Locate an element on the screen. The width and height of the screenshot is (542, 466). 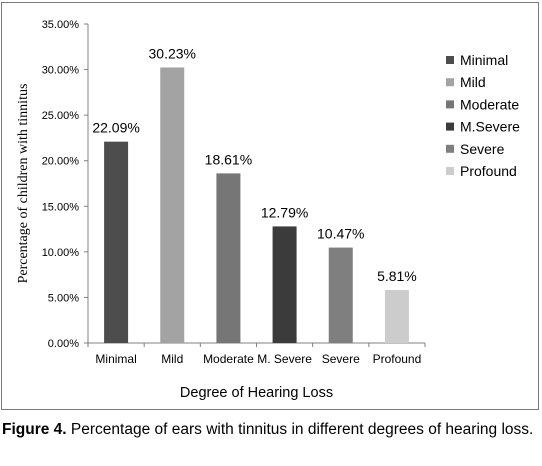
y-axis-title: Percentage of children with tinnitus is located at coordinates (23, 184).